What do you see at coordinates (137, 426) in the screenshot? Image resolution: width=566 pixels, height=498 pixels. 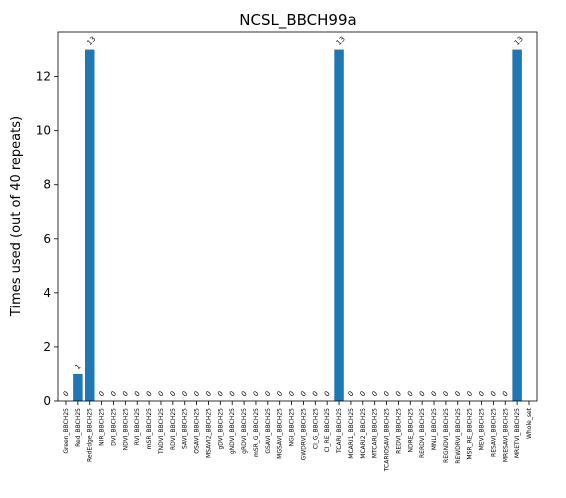 I see `x-tick-label: RVI_BBCH25` at bounding box center [137, 426].